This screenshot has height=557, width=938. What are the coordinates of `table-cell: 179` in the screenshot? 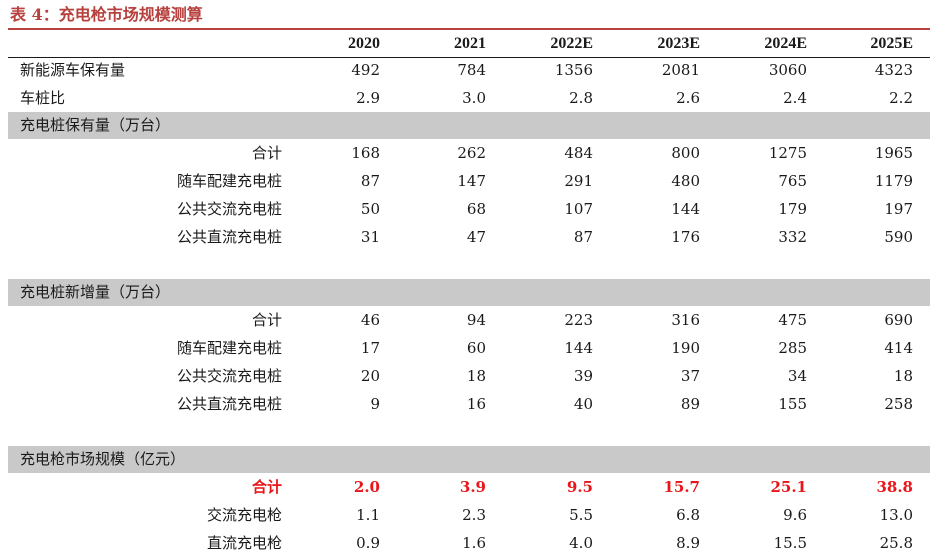 It's located at (792, 209).